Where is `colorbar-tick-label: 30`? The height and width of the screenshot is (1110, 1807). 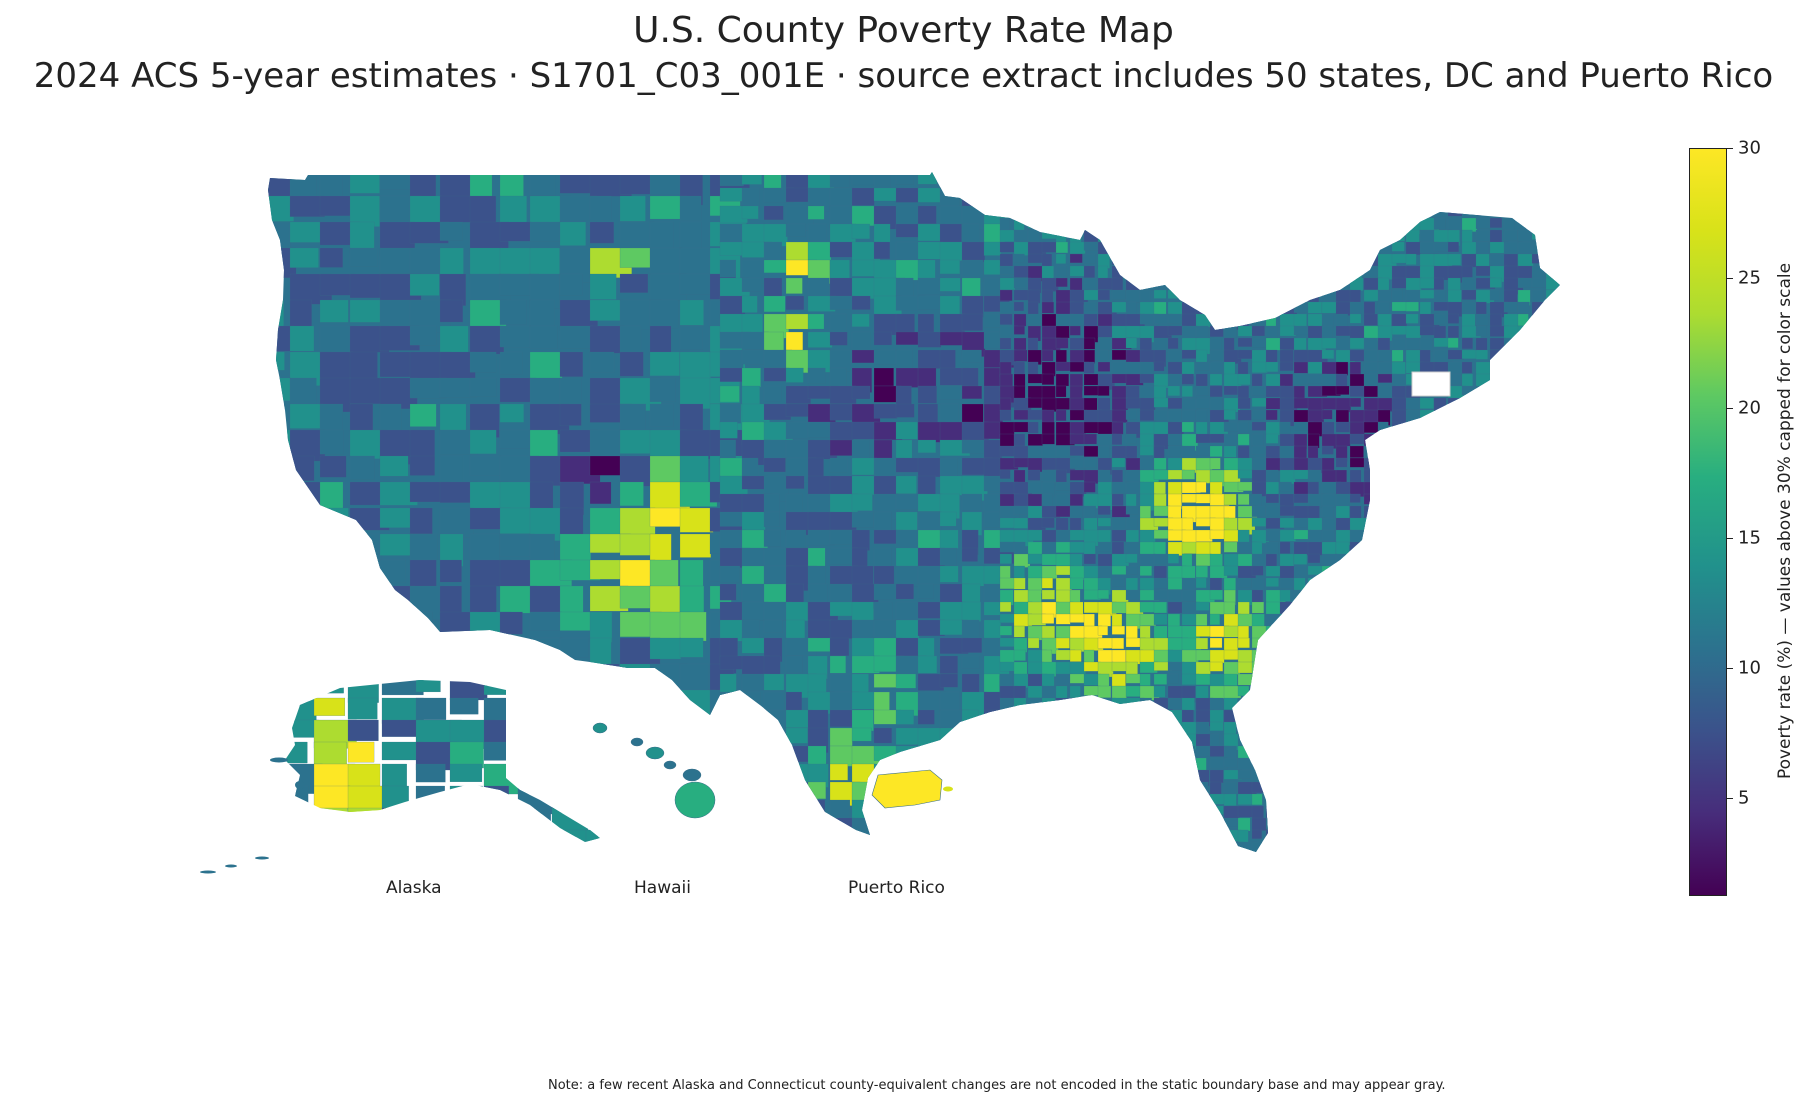 colorbar-tick-label: 30 is located at coordinates (1749, 148).